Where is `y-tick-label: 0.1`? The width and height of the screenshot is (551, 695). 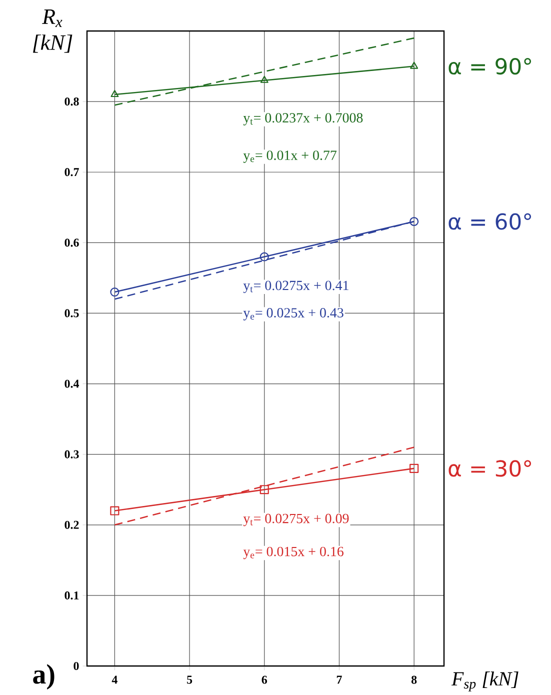
y-tick-label: 0.1 is located at coordinates (71, 595).